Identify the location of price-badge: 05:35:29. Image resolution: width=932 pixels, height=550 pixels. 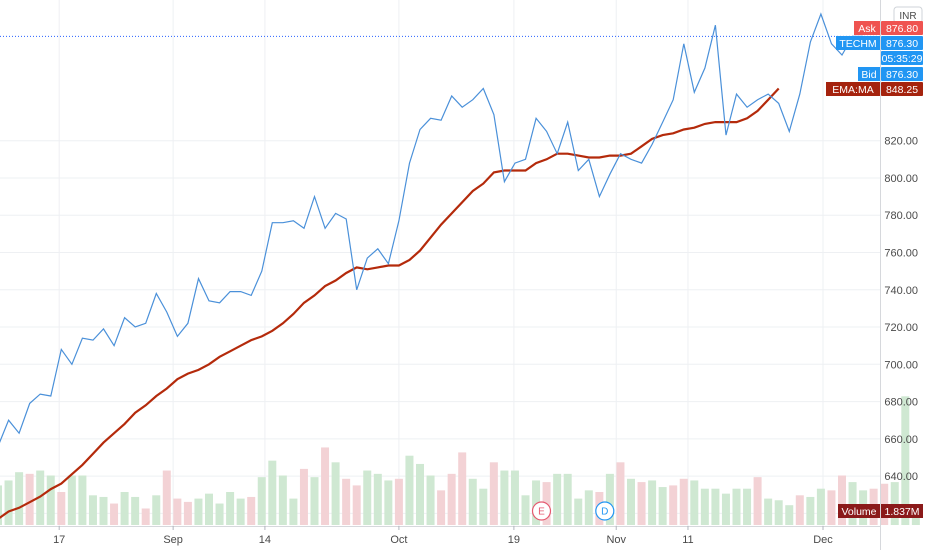
(902, 58).